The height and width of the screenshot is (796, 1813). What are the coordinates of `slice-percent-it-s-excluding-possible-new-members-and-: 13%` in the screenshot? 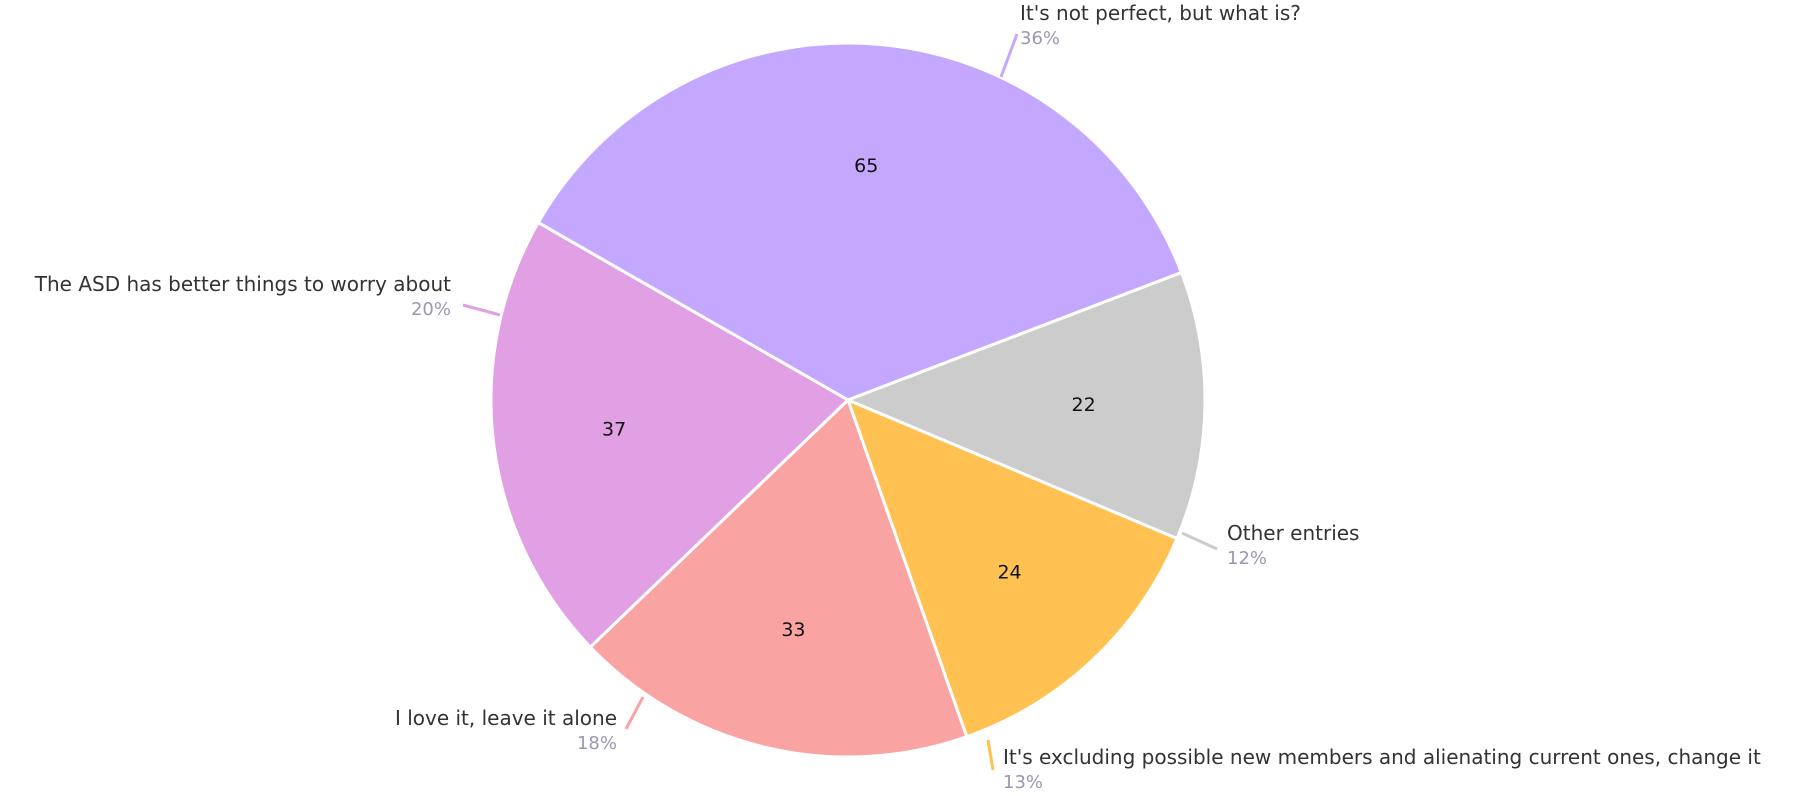 It's located at (1023, 782).